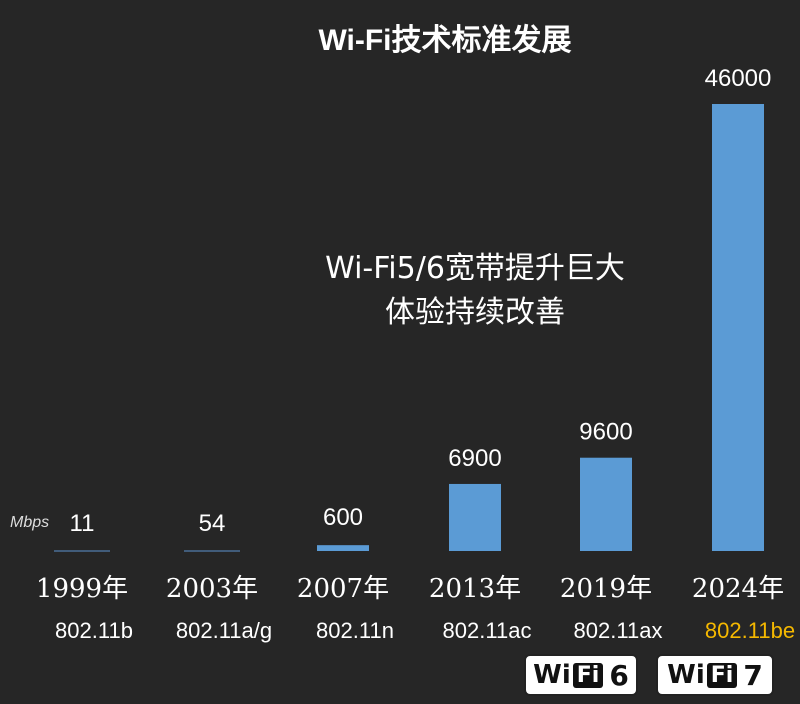  Describe the element at coordinates (82, 523) in the screenshot. I see `value-label-0: 11` at that location.